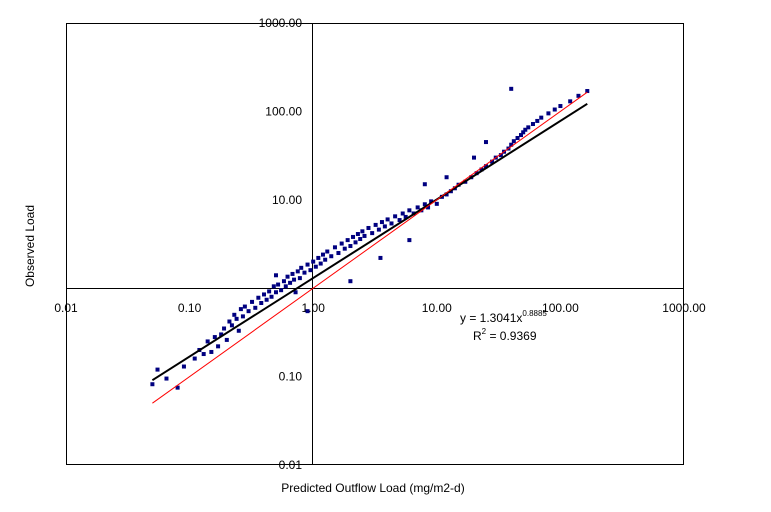 The width and height of the screenshot is (771, 512). What do you see at coordinates (190, 308) in the screenshot?
I see `x-tick-label: 0.10` at bounding box center [190, 308].